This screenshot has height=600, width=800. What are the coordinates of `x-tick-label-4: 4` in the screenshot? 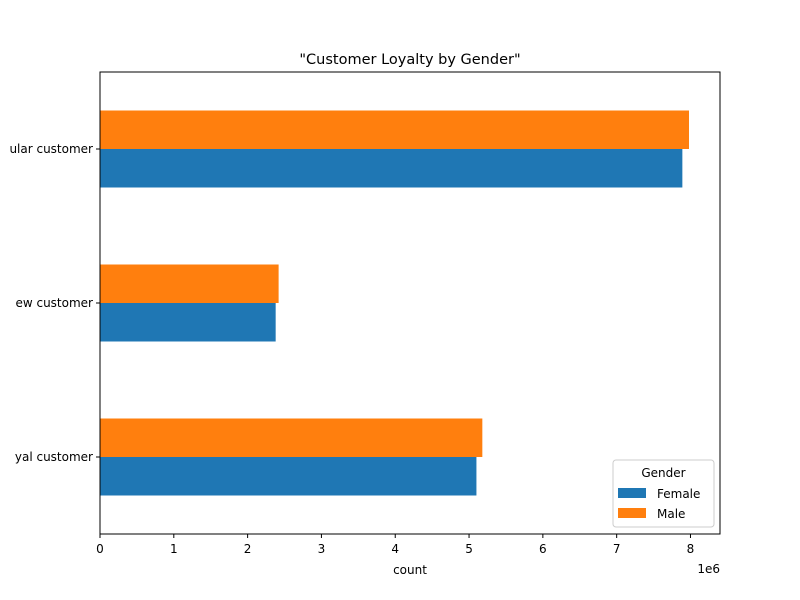 It's located at (395, 549).